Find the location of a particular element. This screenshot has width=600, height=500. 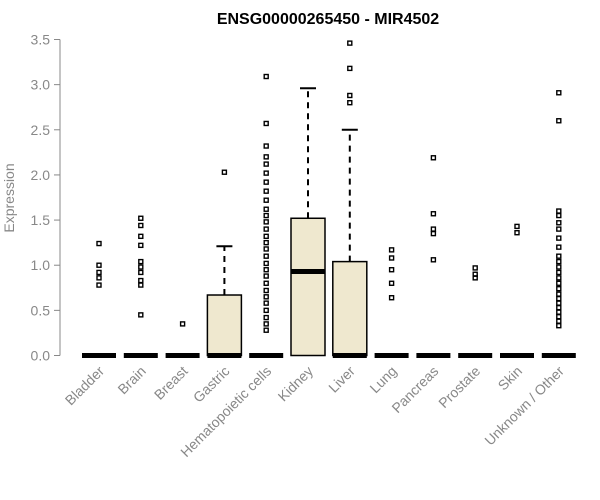

x-tick-label: Bladder is located at coordinates (85, 386).